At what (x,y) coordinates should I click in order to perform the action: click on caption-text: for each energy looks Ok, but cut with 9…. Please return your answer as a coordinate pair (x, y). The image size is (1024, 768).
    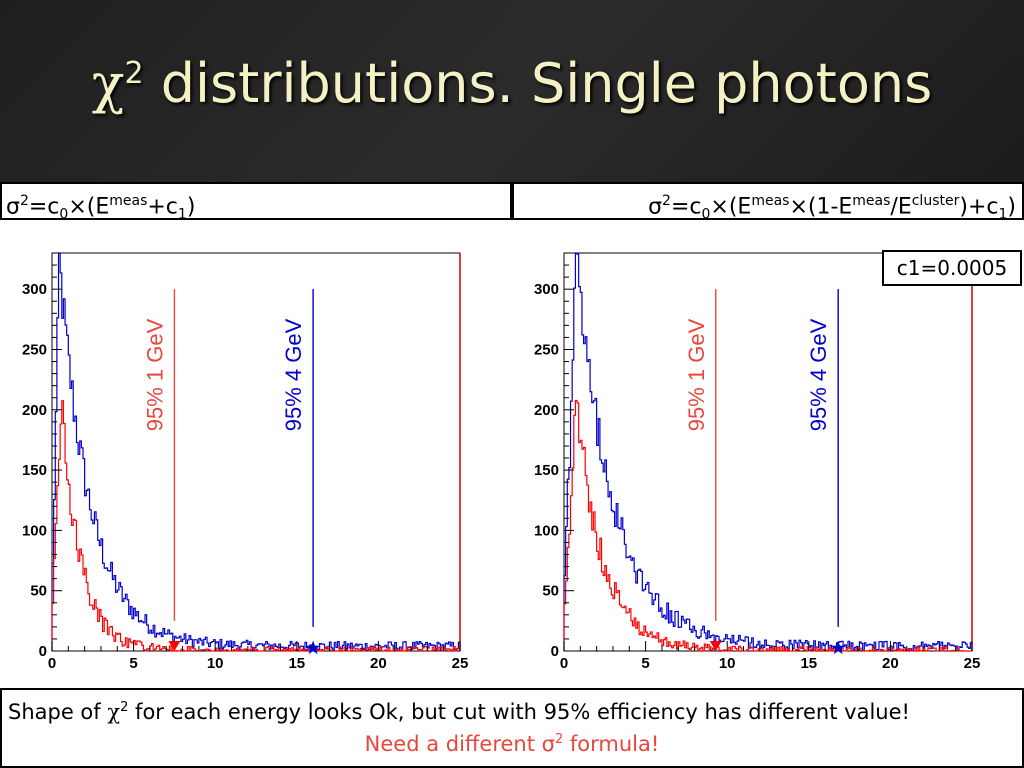
    Looking at the image, I should click on (519, 712).